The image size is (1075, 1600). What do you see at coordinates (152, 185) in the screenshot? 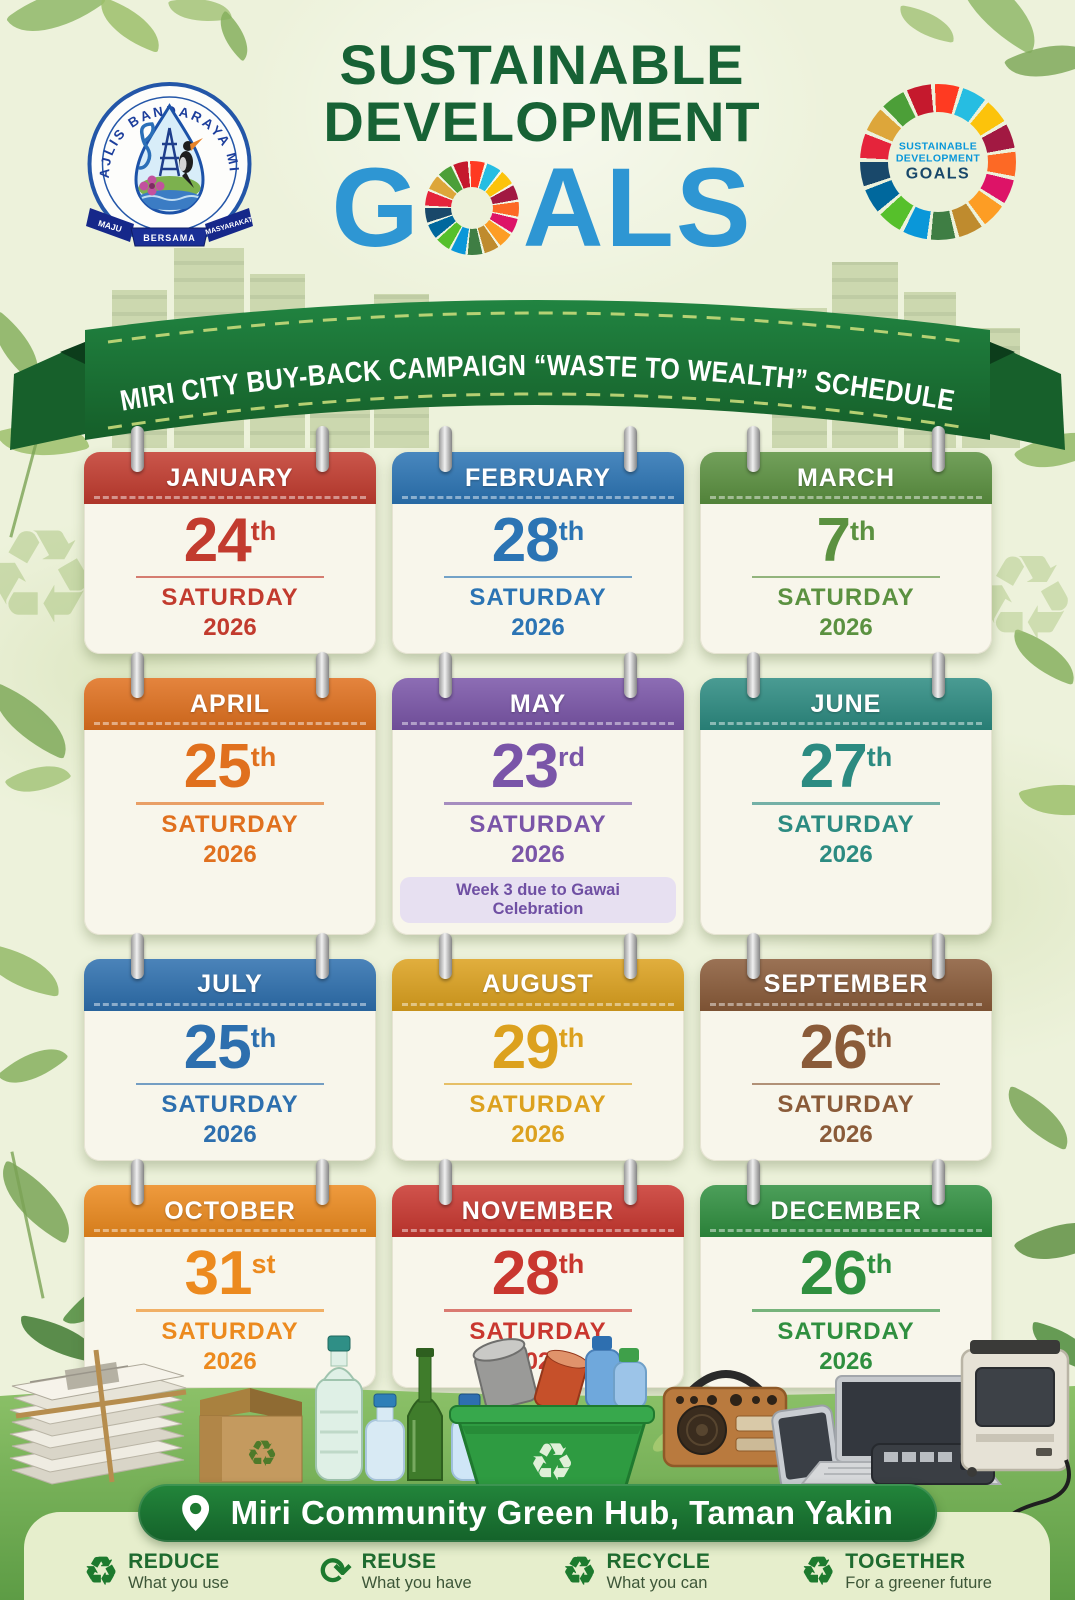
I see `crest-flower` at bounding box center [152, 185].